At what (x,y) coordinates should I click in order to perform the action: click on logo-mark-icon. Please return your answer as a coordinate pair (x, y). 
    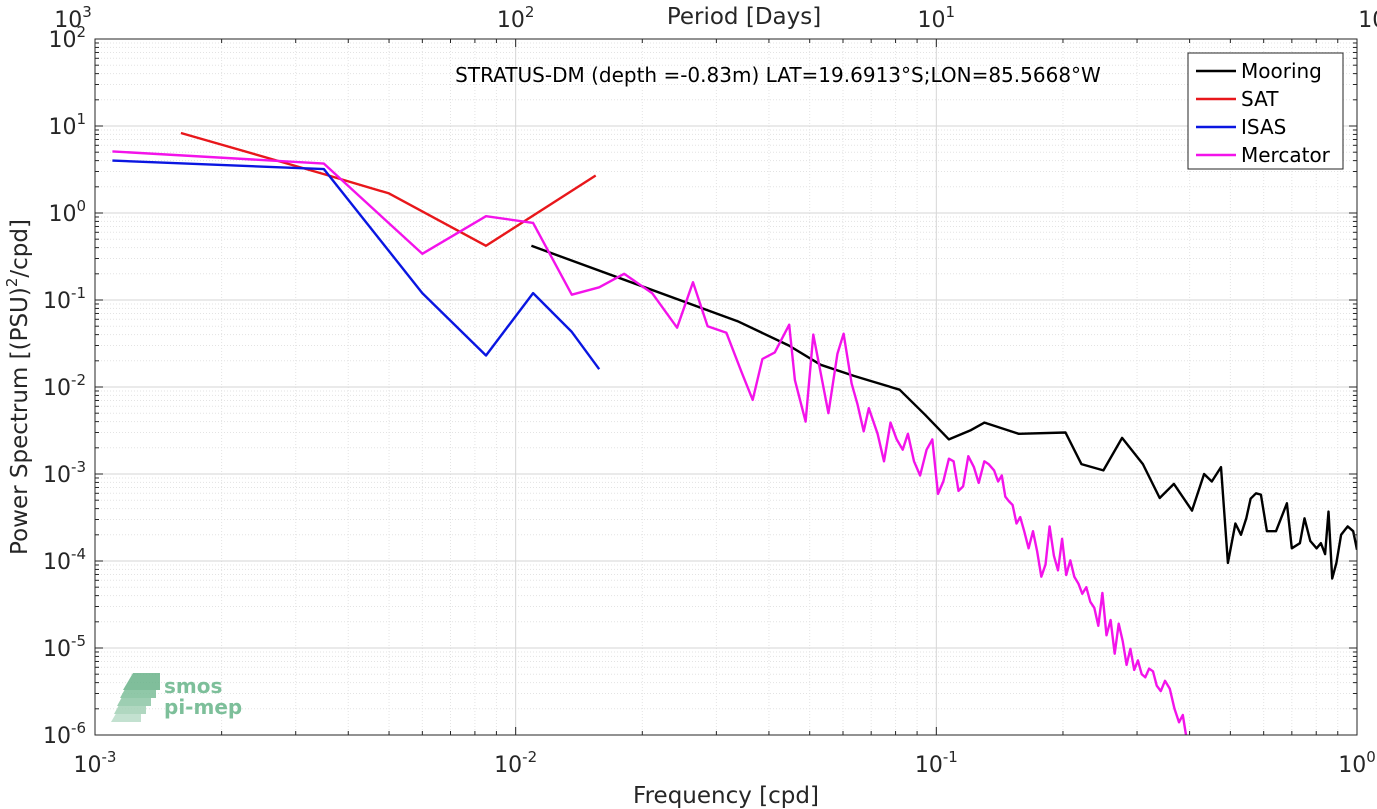
    Looking at the image, I should click on (135, 697).